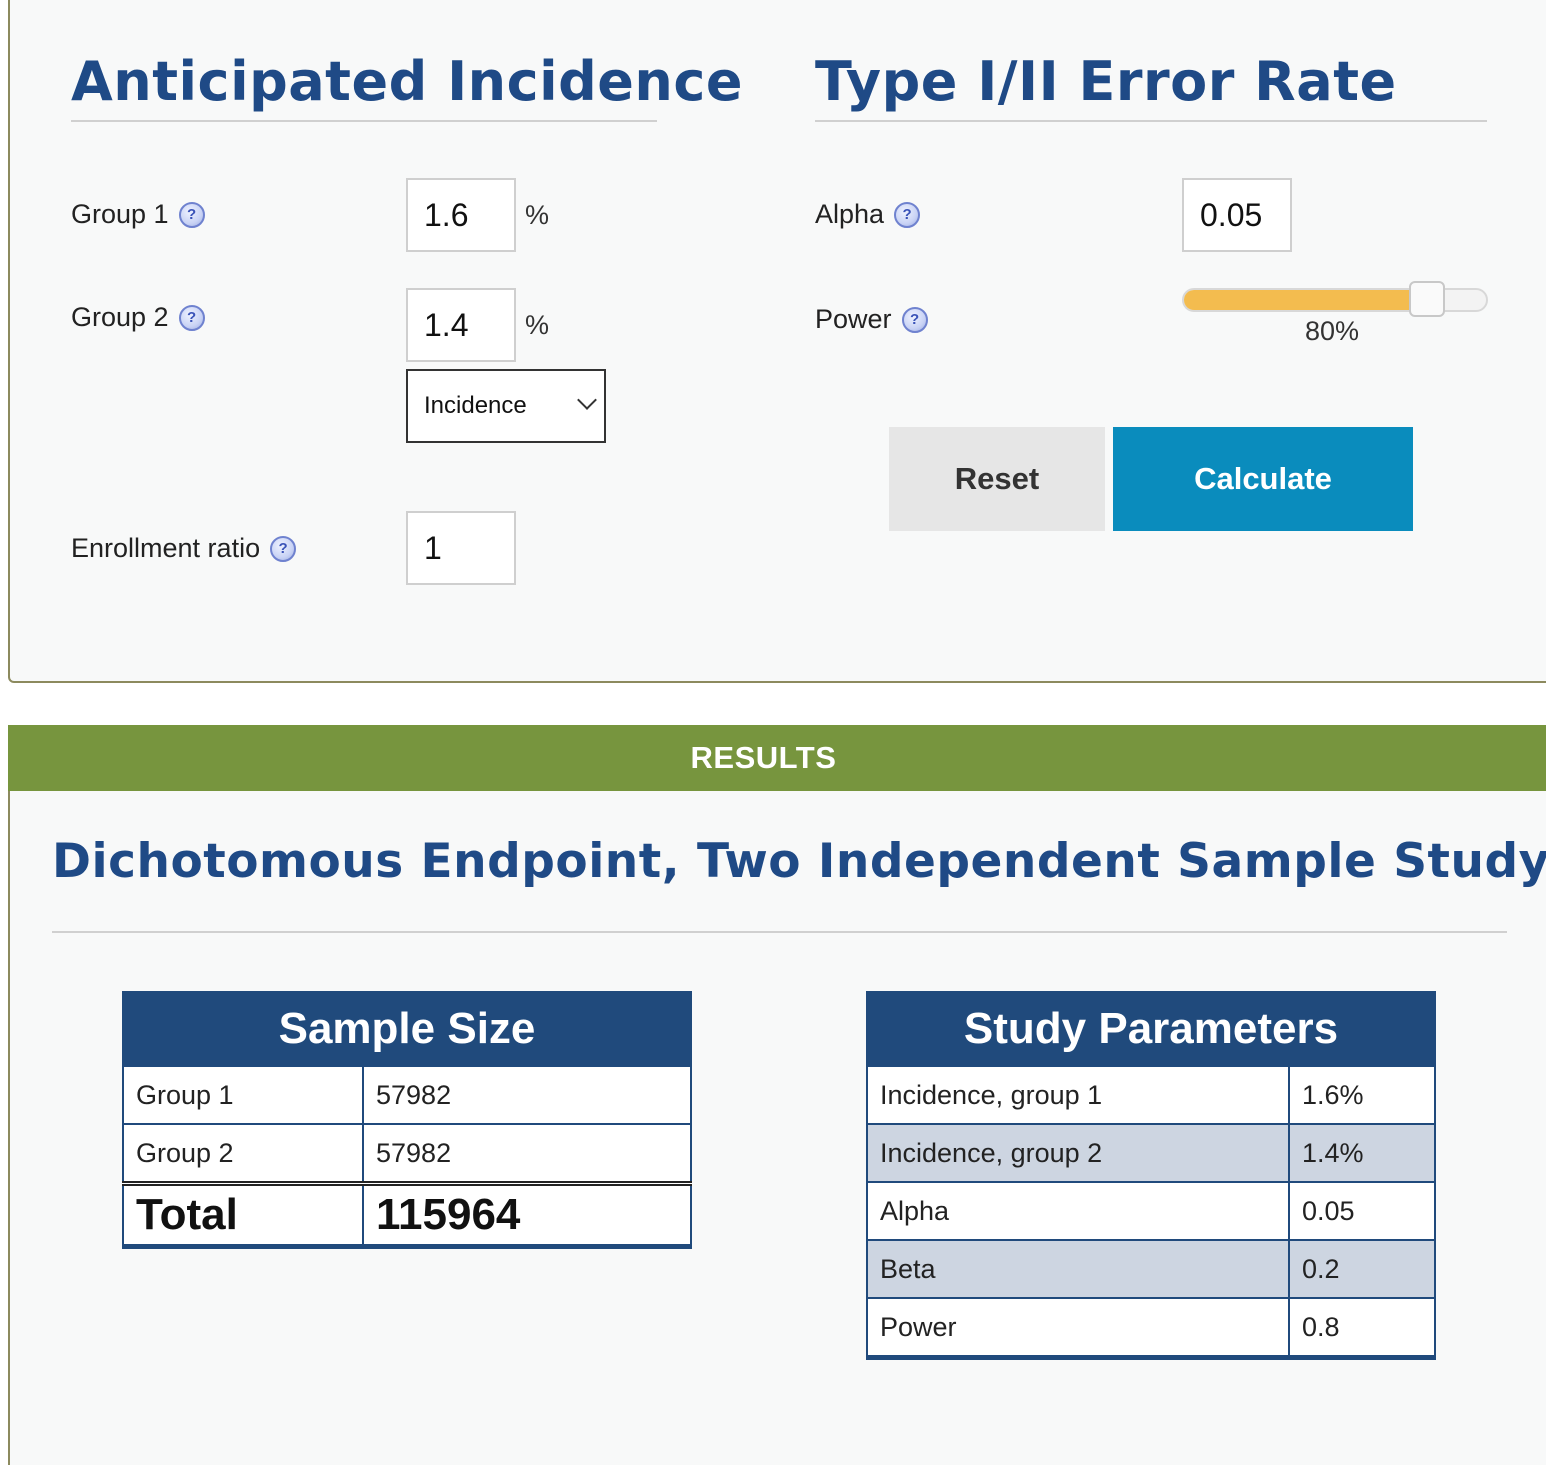 This screenshot has height=1465, width=1546. I want to click on enrollment-ratio-input: 1, so click(461, 548).